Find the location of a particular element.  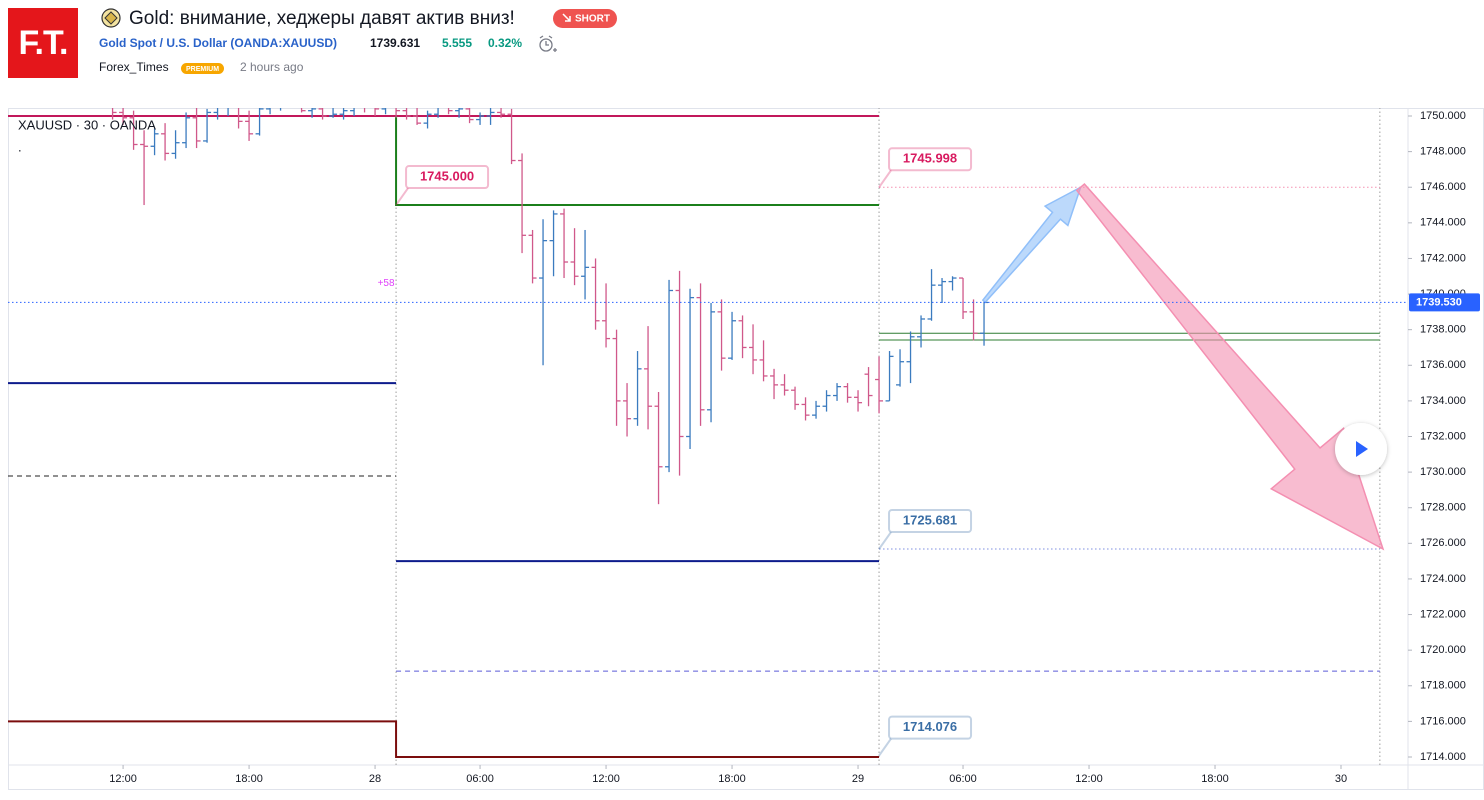

price-label-text: 1745.000 is located at coordinates (447, 175).